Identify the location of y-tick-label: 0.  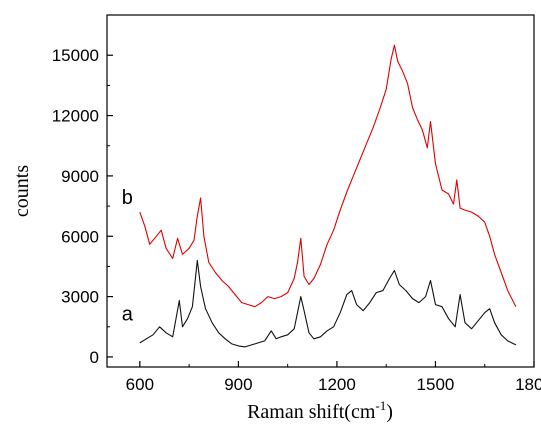
(94, 357).